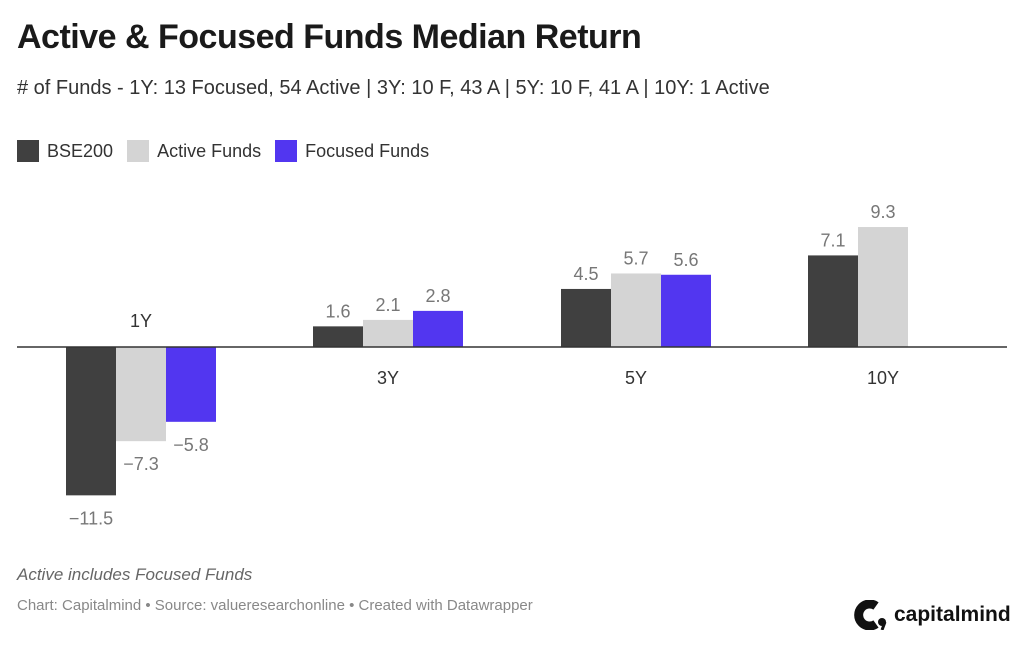 Image resolution: width=1024 pixels, height=647 pixels. Describe the element at coordinates (191, 384) in the screenshot. I see `bar-1Y-focused-funds` at that location.